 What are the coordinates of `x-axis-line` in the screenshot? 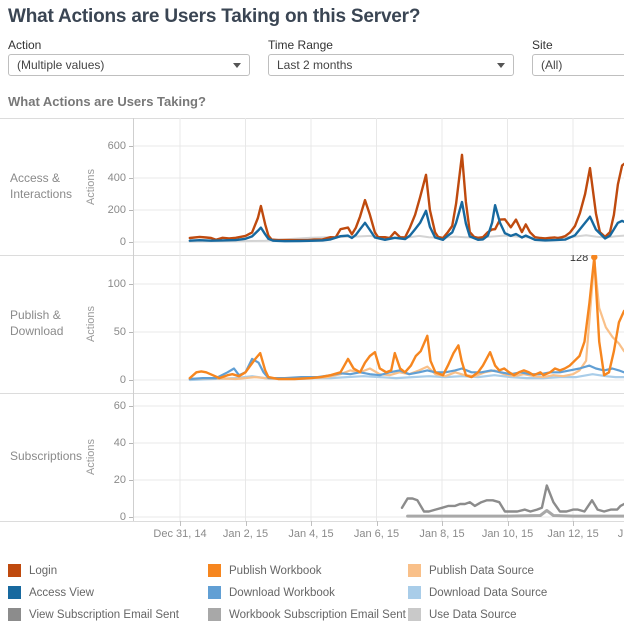 It's located at (312, 521).